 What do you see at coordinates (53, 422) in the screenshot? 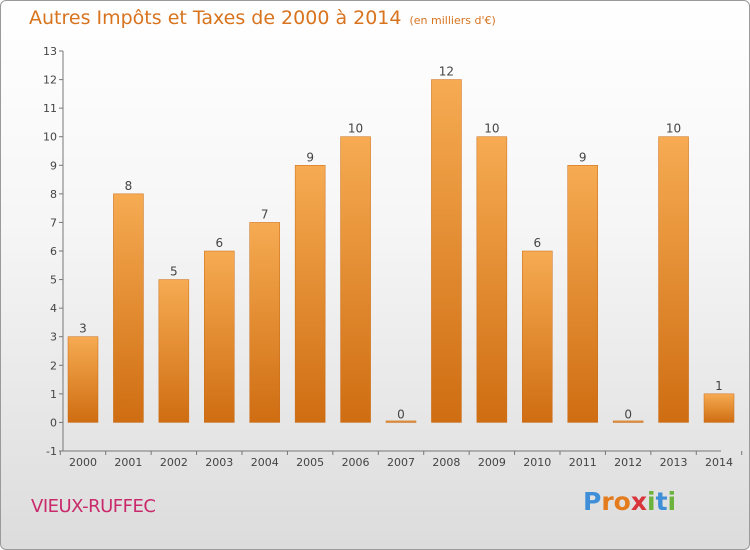
I see `y-tick-label: 0` at bounding box center [53, 422].